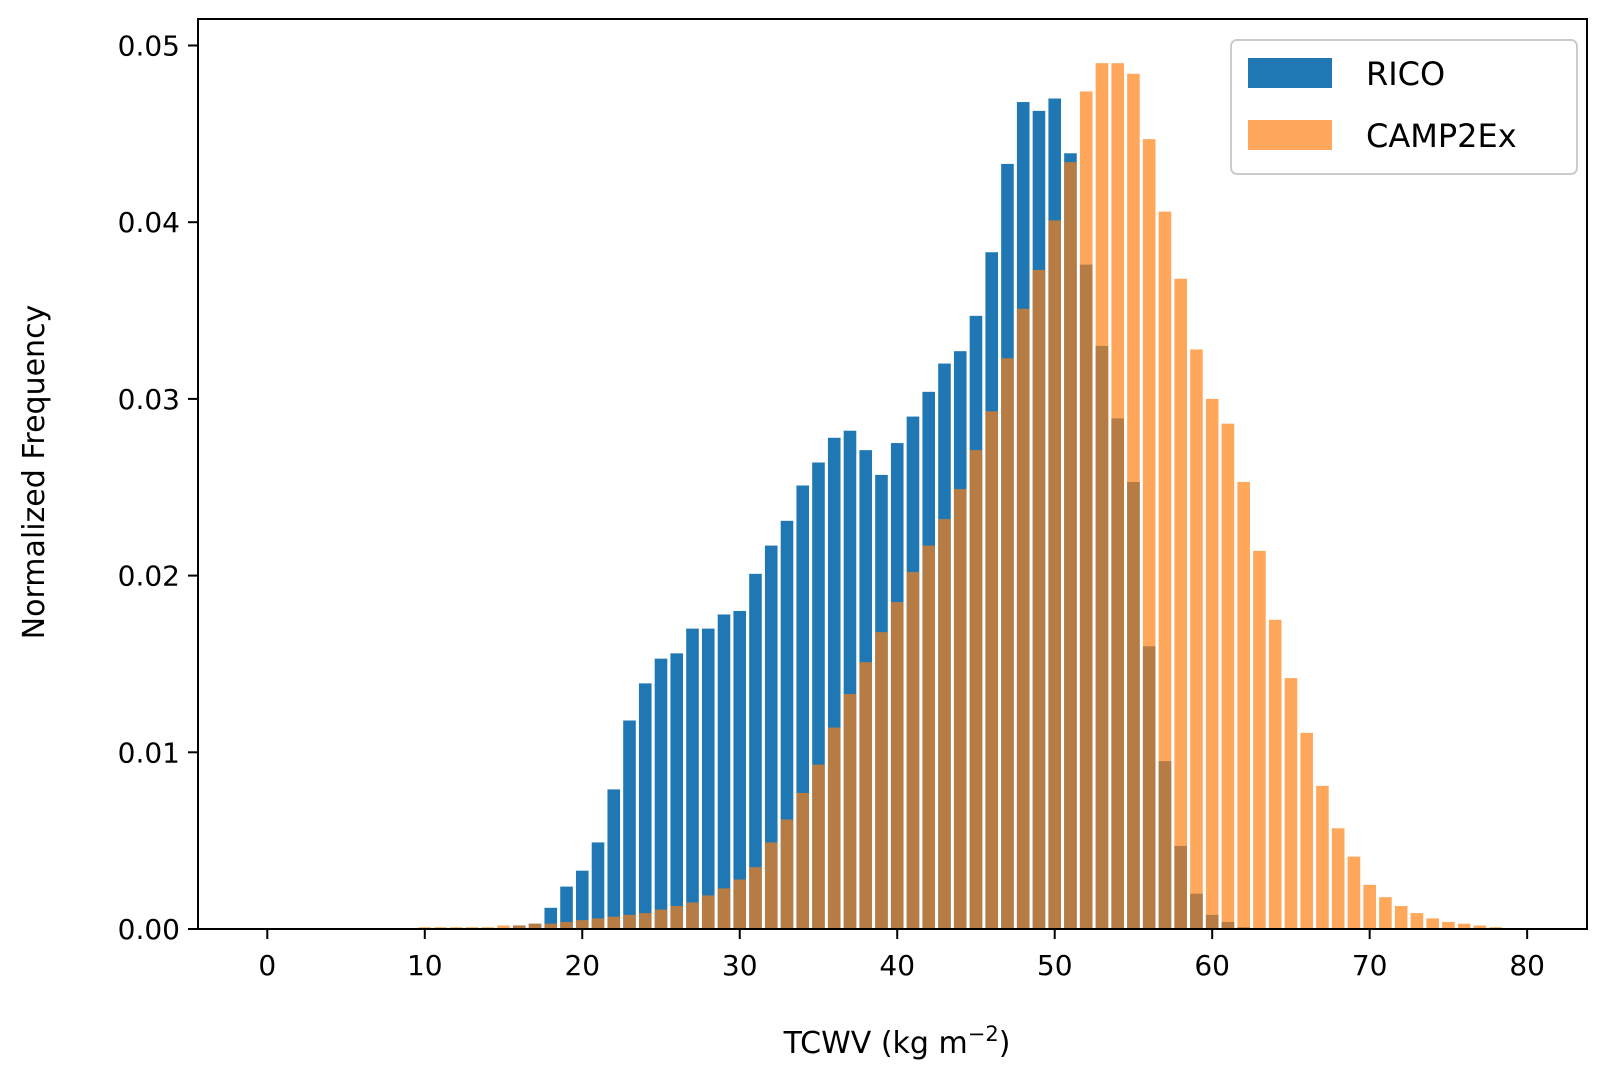 The width and height of the screenshot is (1613, 1077). Describe the element at coordinates (158, 488) in the screenshot. I see `y-axis-ticks: 0.00 0.01 0.02 0.03 0.04 0.05` at that location.